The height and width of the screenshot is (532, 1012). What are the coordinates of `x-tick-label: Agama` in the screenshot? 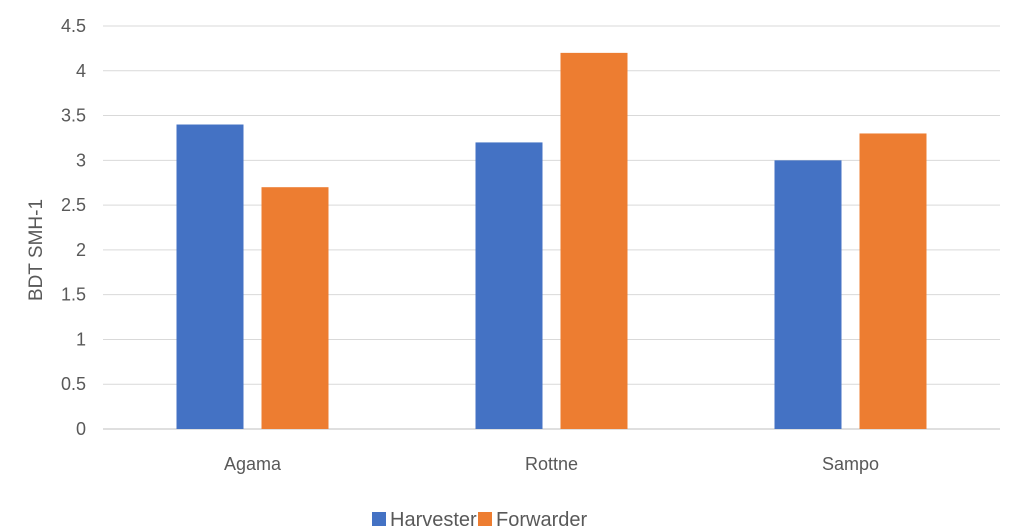 It's located at (253, 464).